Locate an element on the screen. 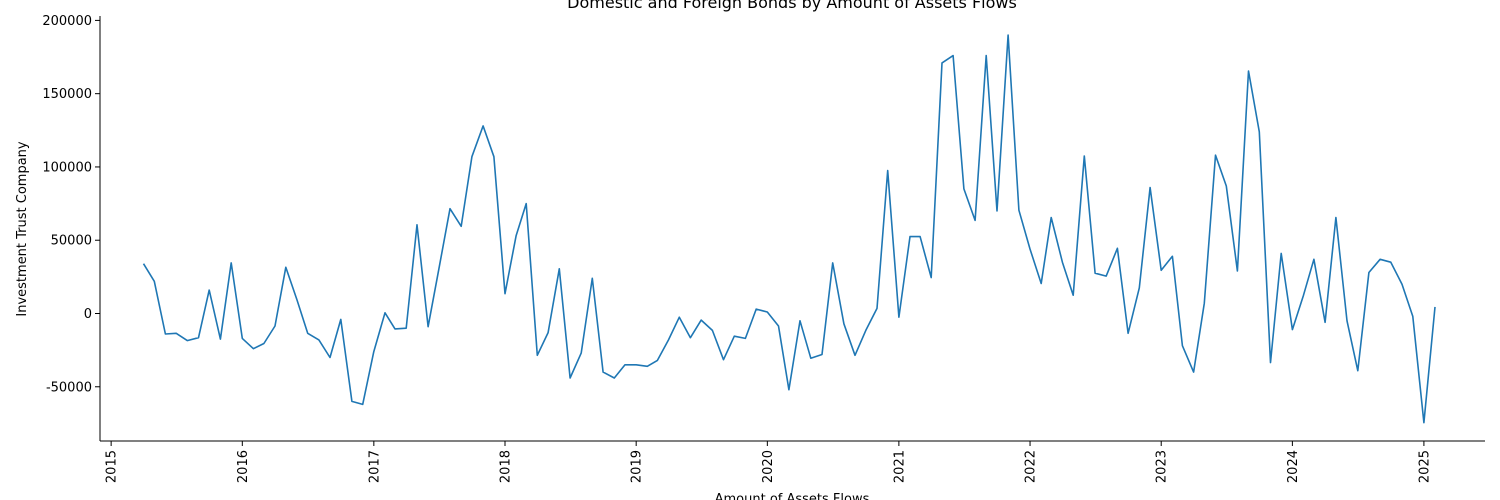  x-tick-label: 2024 is located at coordinates (1293, 466).